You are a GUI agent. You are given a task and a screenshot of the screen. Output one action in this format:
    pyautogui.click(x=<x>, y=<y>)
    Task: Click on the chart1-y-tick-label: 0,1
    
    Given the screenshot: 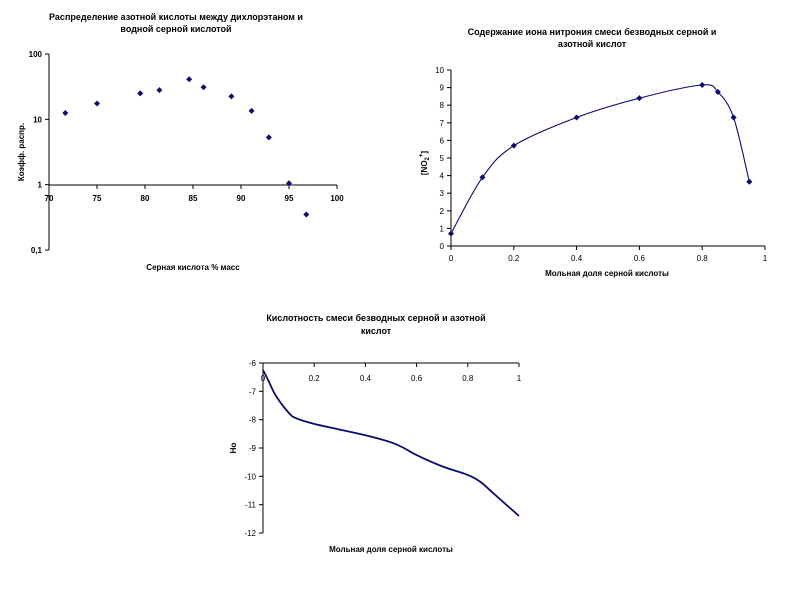 What is the action you would take?
    pyautogui.click(x=37, y=250)
    